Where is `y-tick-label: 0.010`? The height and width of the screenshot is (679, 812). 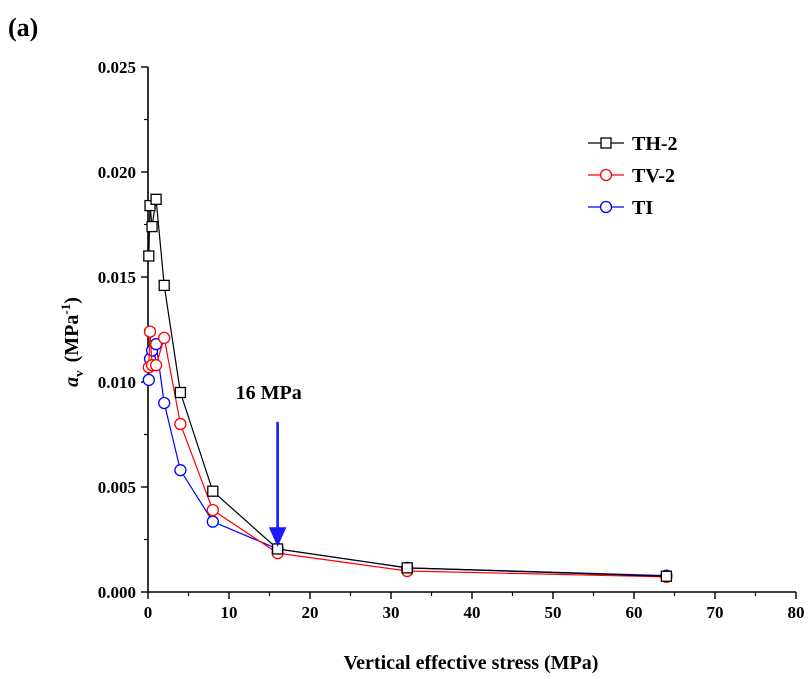 y-tick-label: 0.010 is located at coordinates (117, 382).